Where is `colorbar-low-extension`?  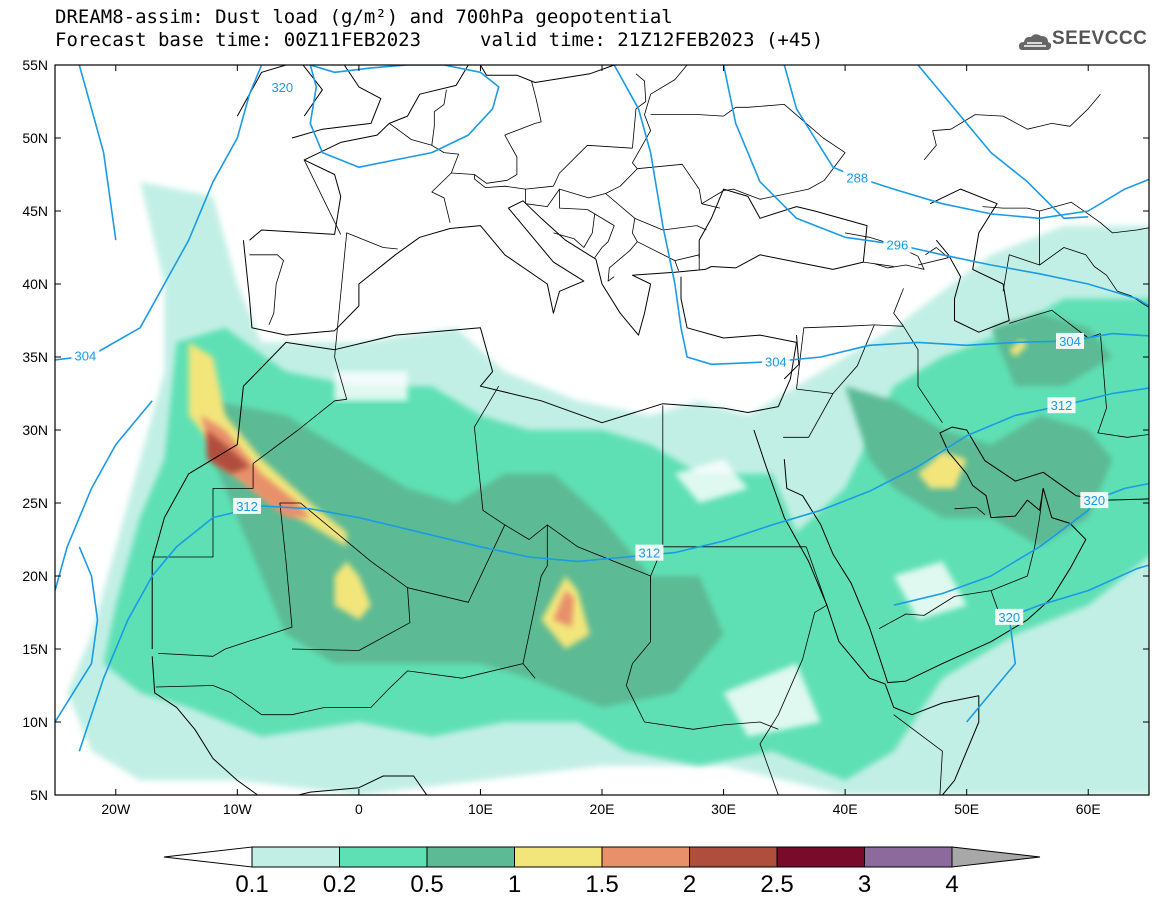
colorbar-low-extension is located at coordinates (208, 857).